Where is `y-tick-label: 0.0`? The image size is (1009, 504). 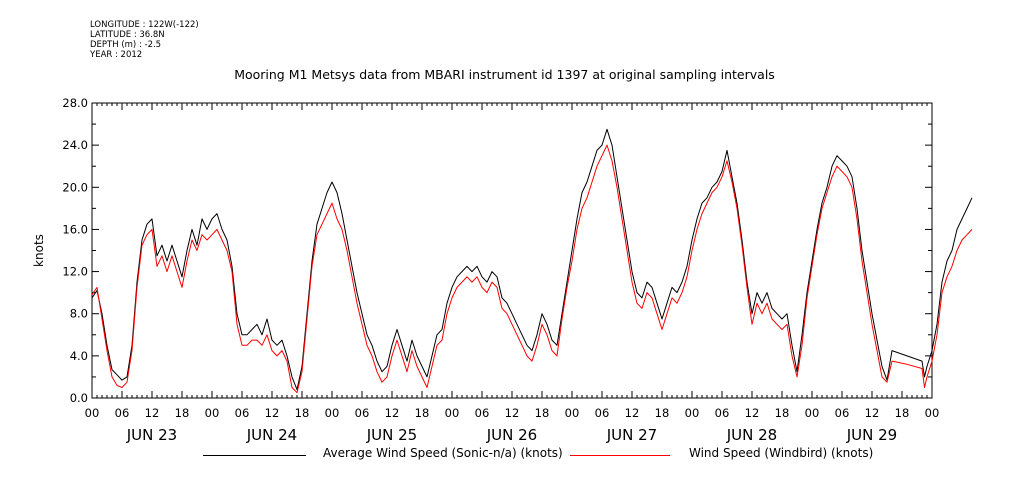 y-tick-label: 0.0 is located at coordinates (79, 398).